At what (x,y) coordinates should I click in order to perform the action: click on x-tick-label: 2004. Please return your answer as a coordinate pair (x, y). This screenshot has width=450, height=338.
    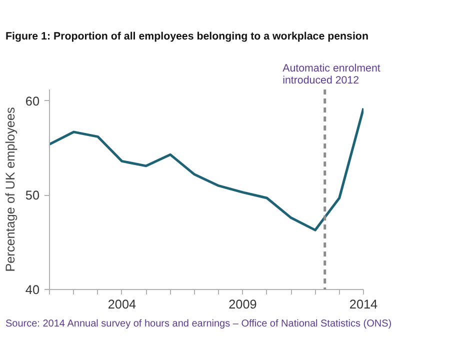
    Looking at the image, I should click on (122, 305).